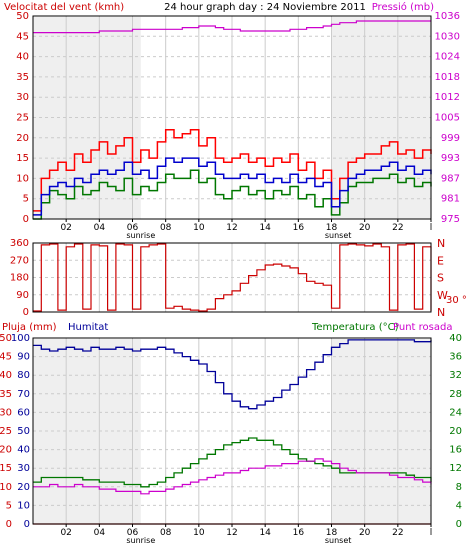  I want to click on wind-speed-tick-label: 50, so click(22, 16).